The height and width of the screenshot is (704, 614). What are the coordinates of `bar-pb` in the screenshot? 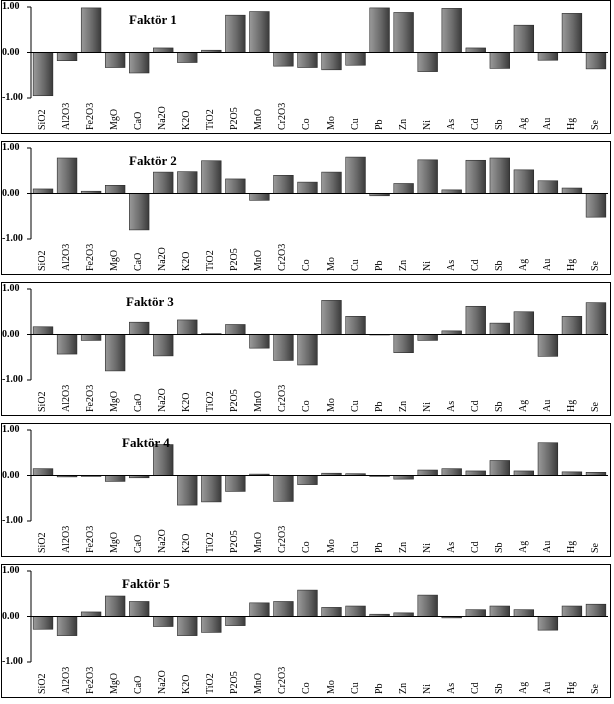 It's located at (379, 30).